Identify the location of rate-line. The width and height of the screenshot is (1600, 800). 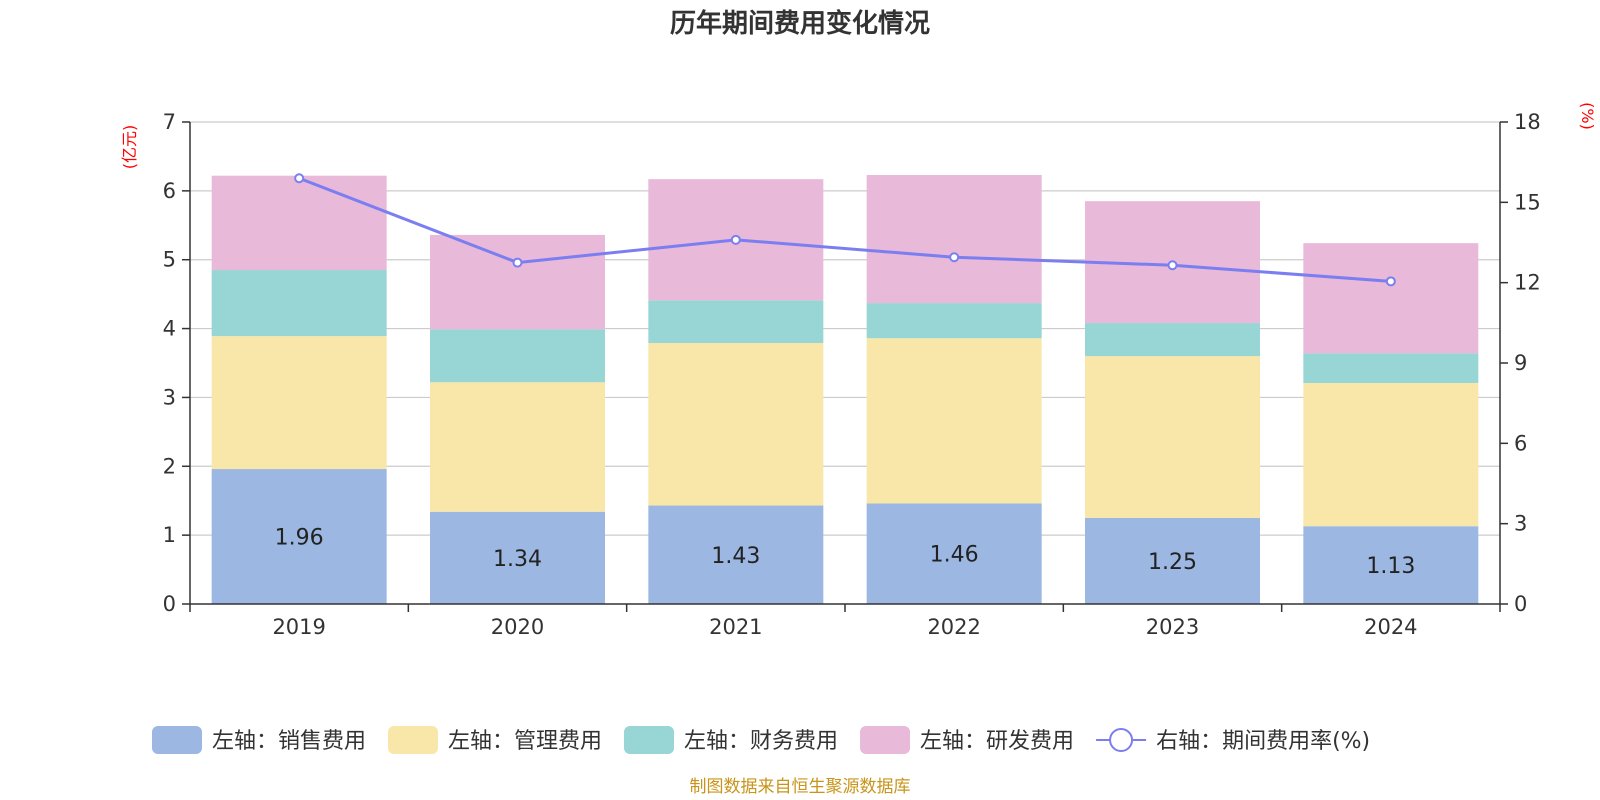
(845, 230).